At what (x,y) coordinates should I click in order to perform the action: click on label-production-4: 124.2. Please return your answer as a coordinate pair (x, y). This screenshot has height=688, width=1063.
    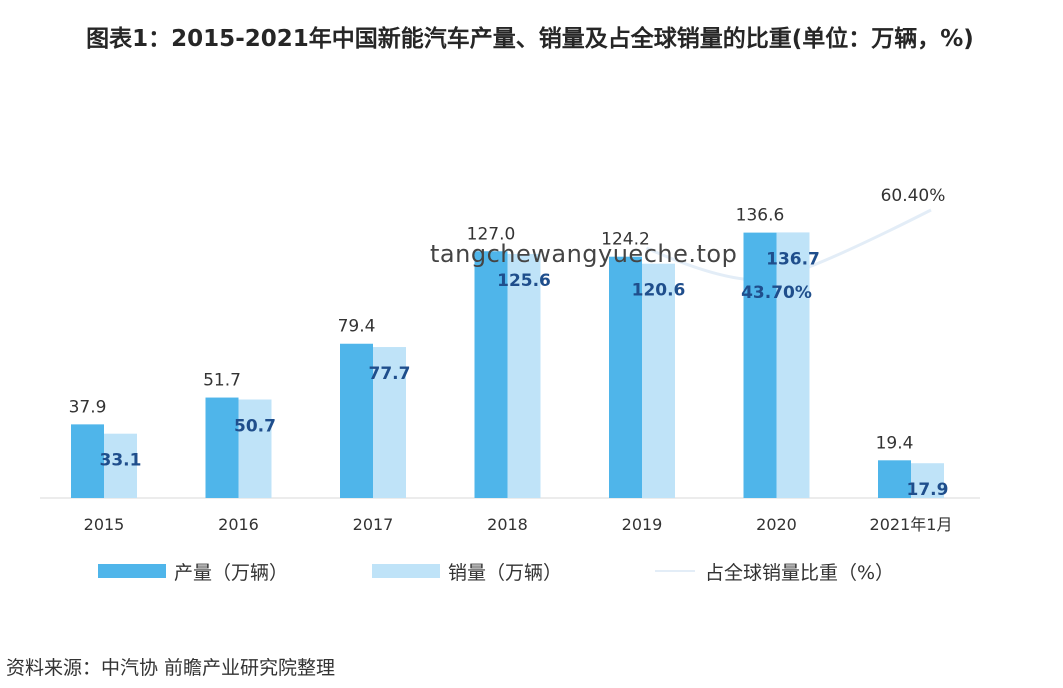
    Looking at the image, I should click on (625, 240).